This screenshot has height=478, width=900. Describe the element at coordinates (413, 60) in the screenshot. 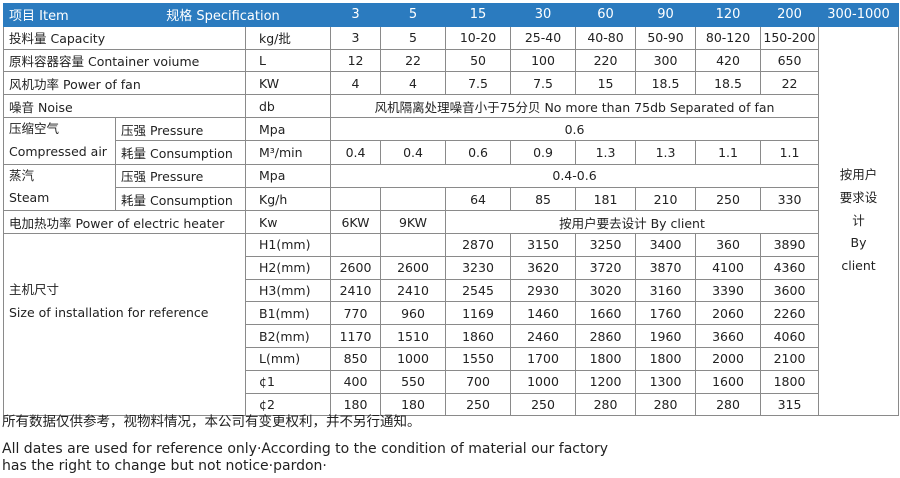

I see `value-cell: 22` at that location.